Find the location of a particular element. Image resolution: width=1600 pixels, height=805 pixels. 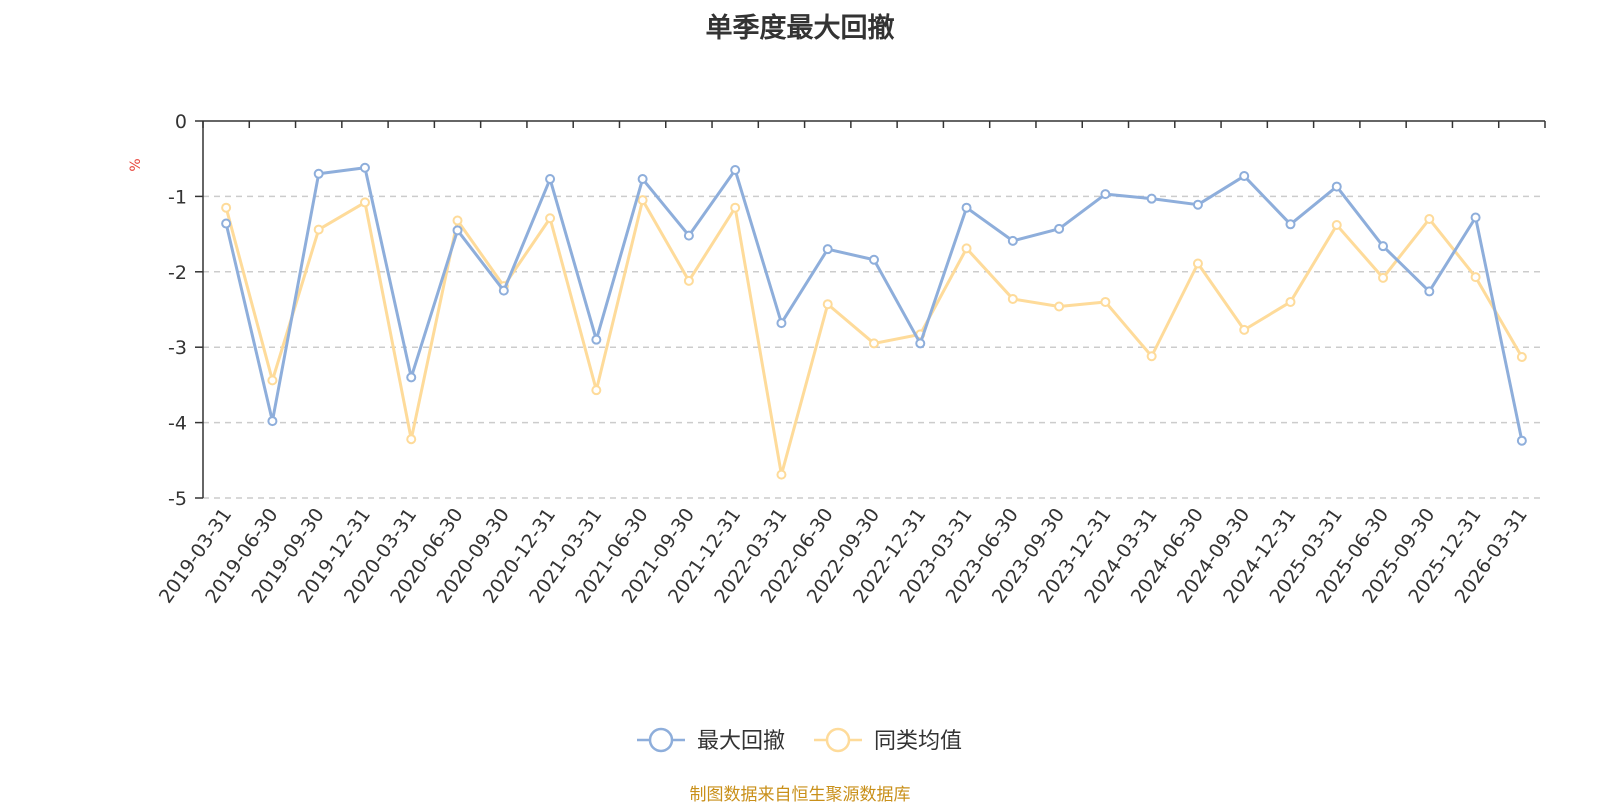

y-tick-label: -5 is located at coordinates (177, 499).